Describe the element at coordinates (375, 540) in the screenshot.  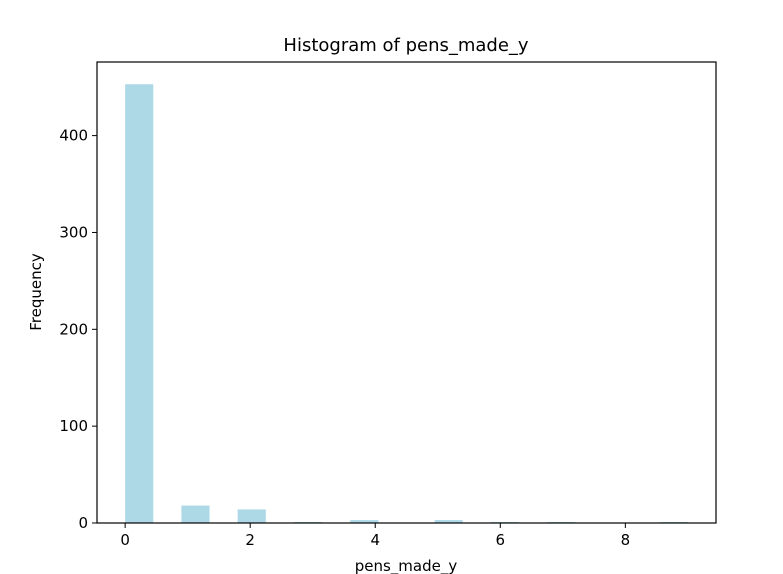
I see `x-tick-label: 4` at that location.